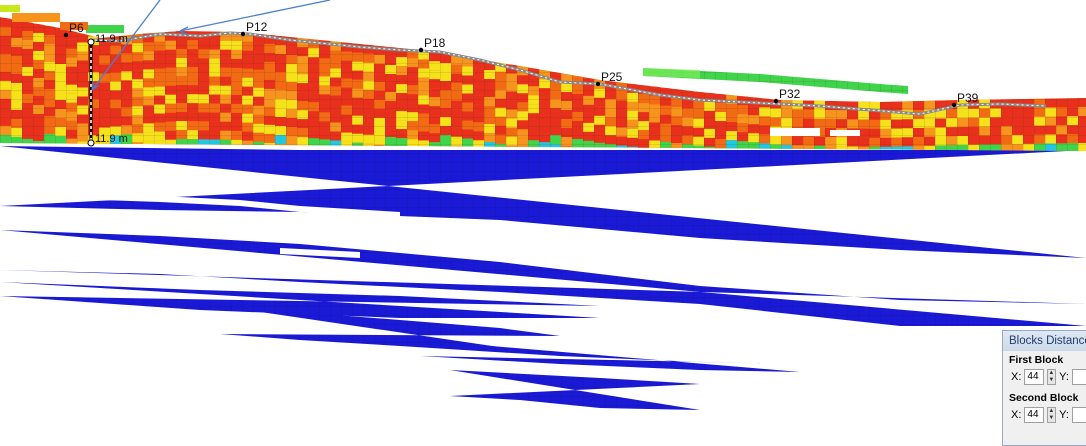  I want to click on first-x-spinner-icon: ▲ ▼, so click(1052, 377).